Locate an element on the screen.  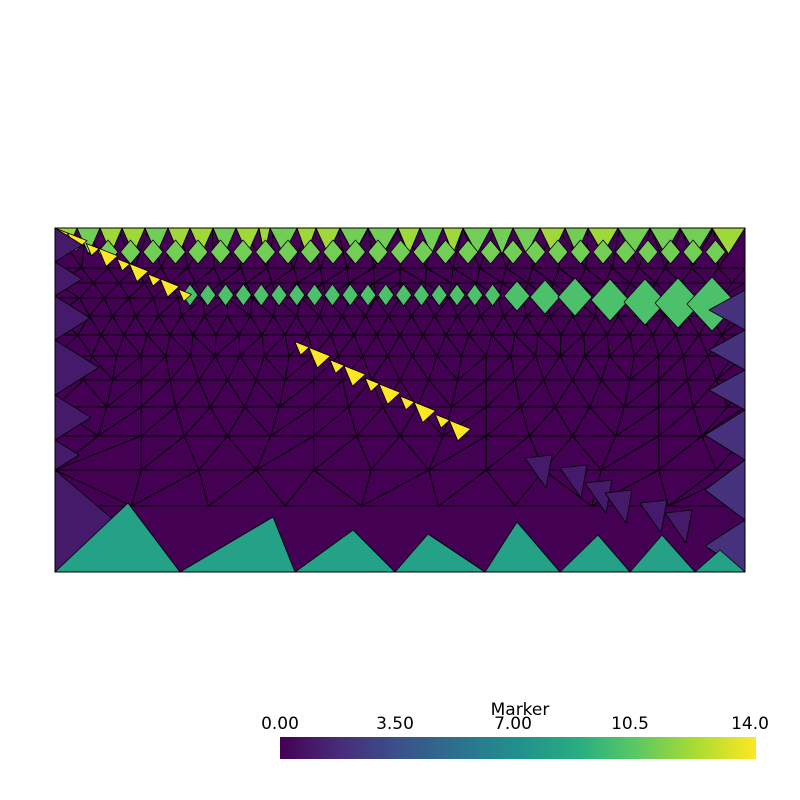
colorbar-tick-label: 0.00 is located at coordinates (280, 724).